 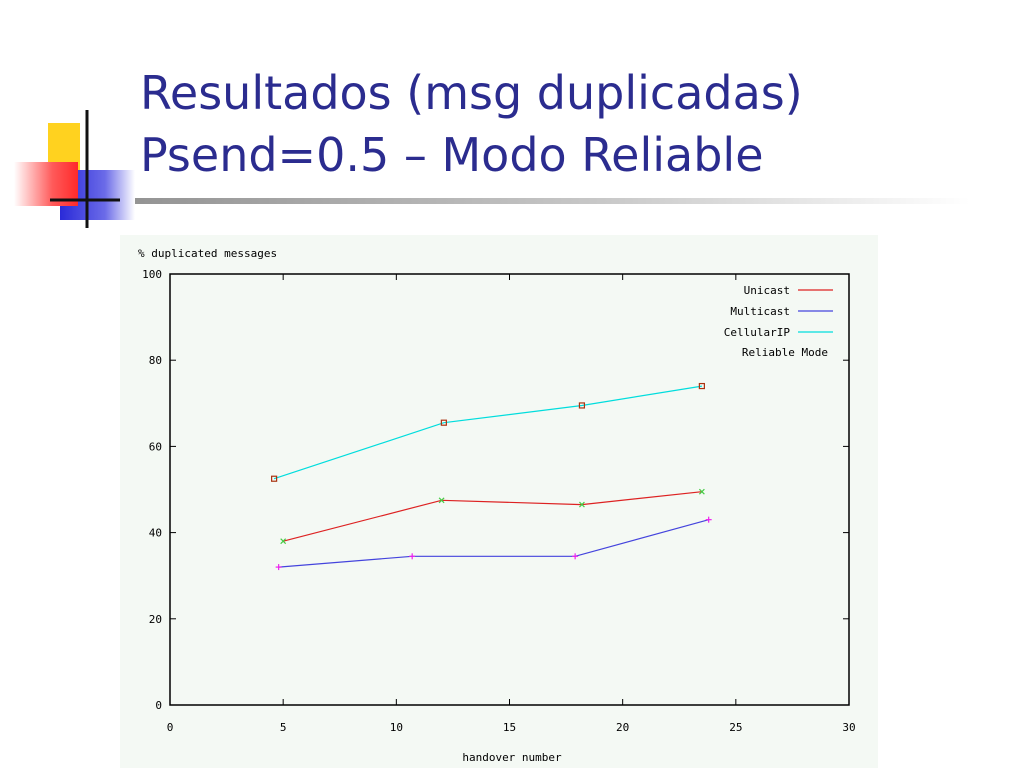 What do you see at coordinates (155, 446) in the screenshot?
I see `y-tick-label: 60` at bounding box center [155, 446].